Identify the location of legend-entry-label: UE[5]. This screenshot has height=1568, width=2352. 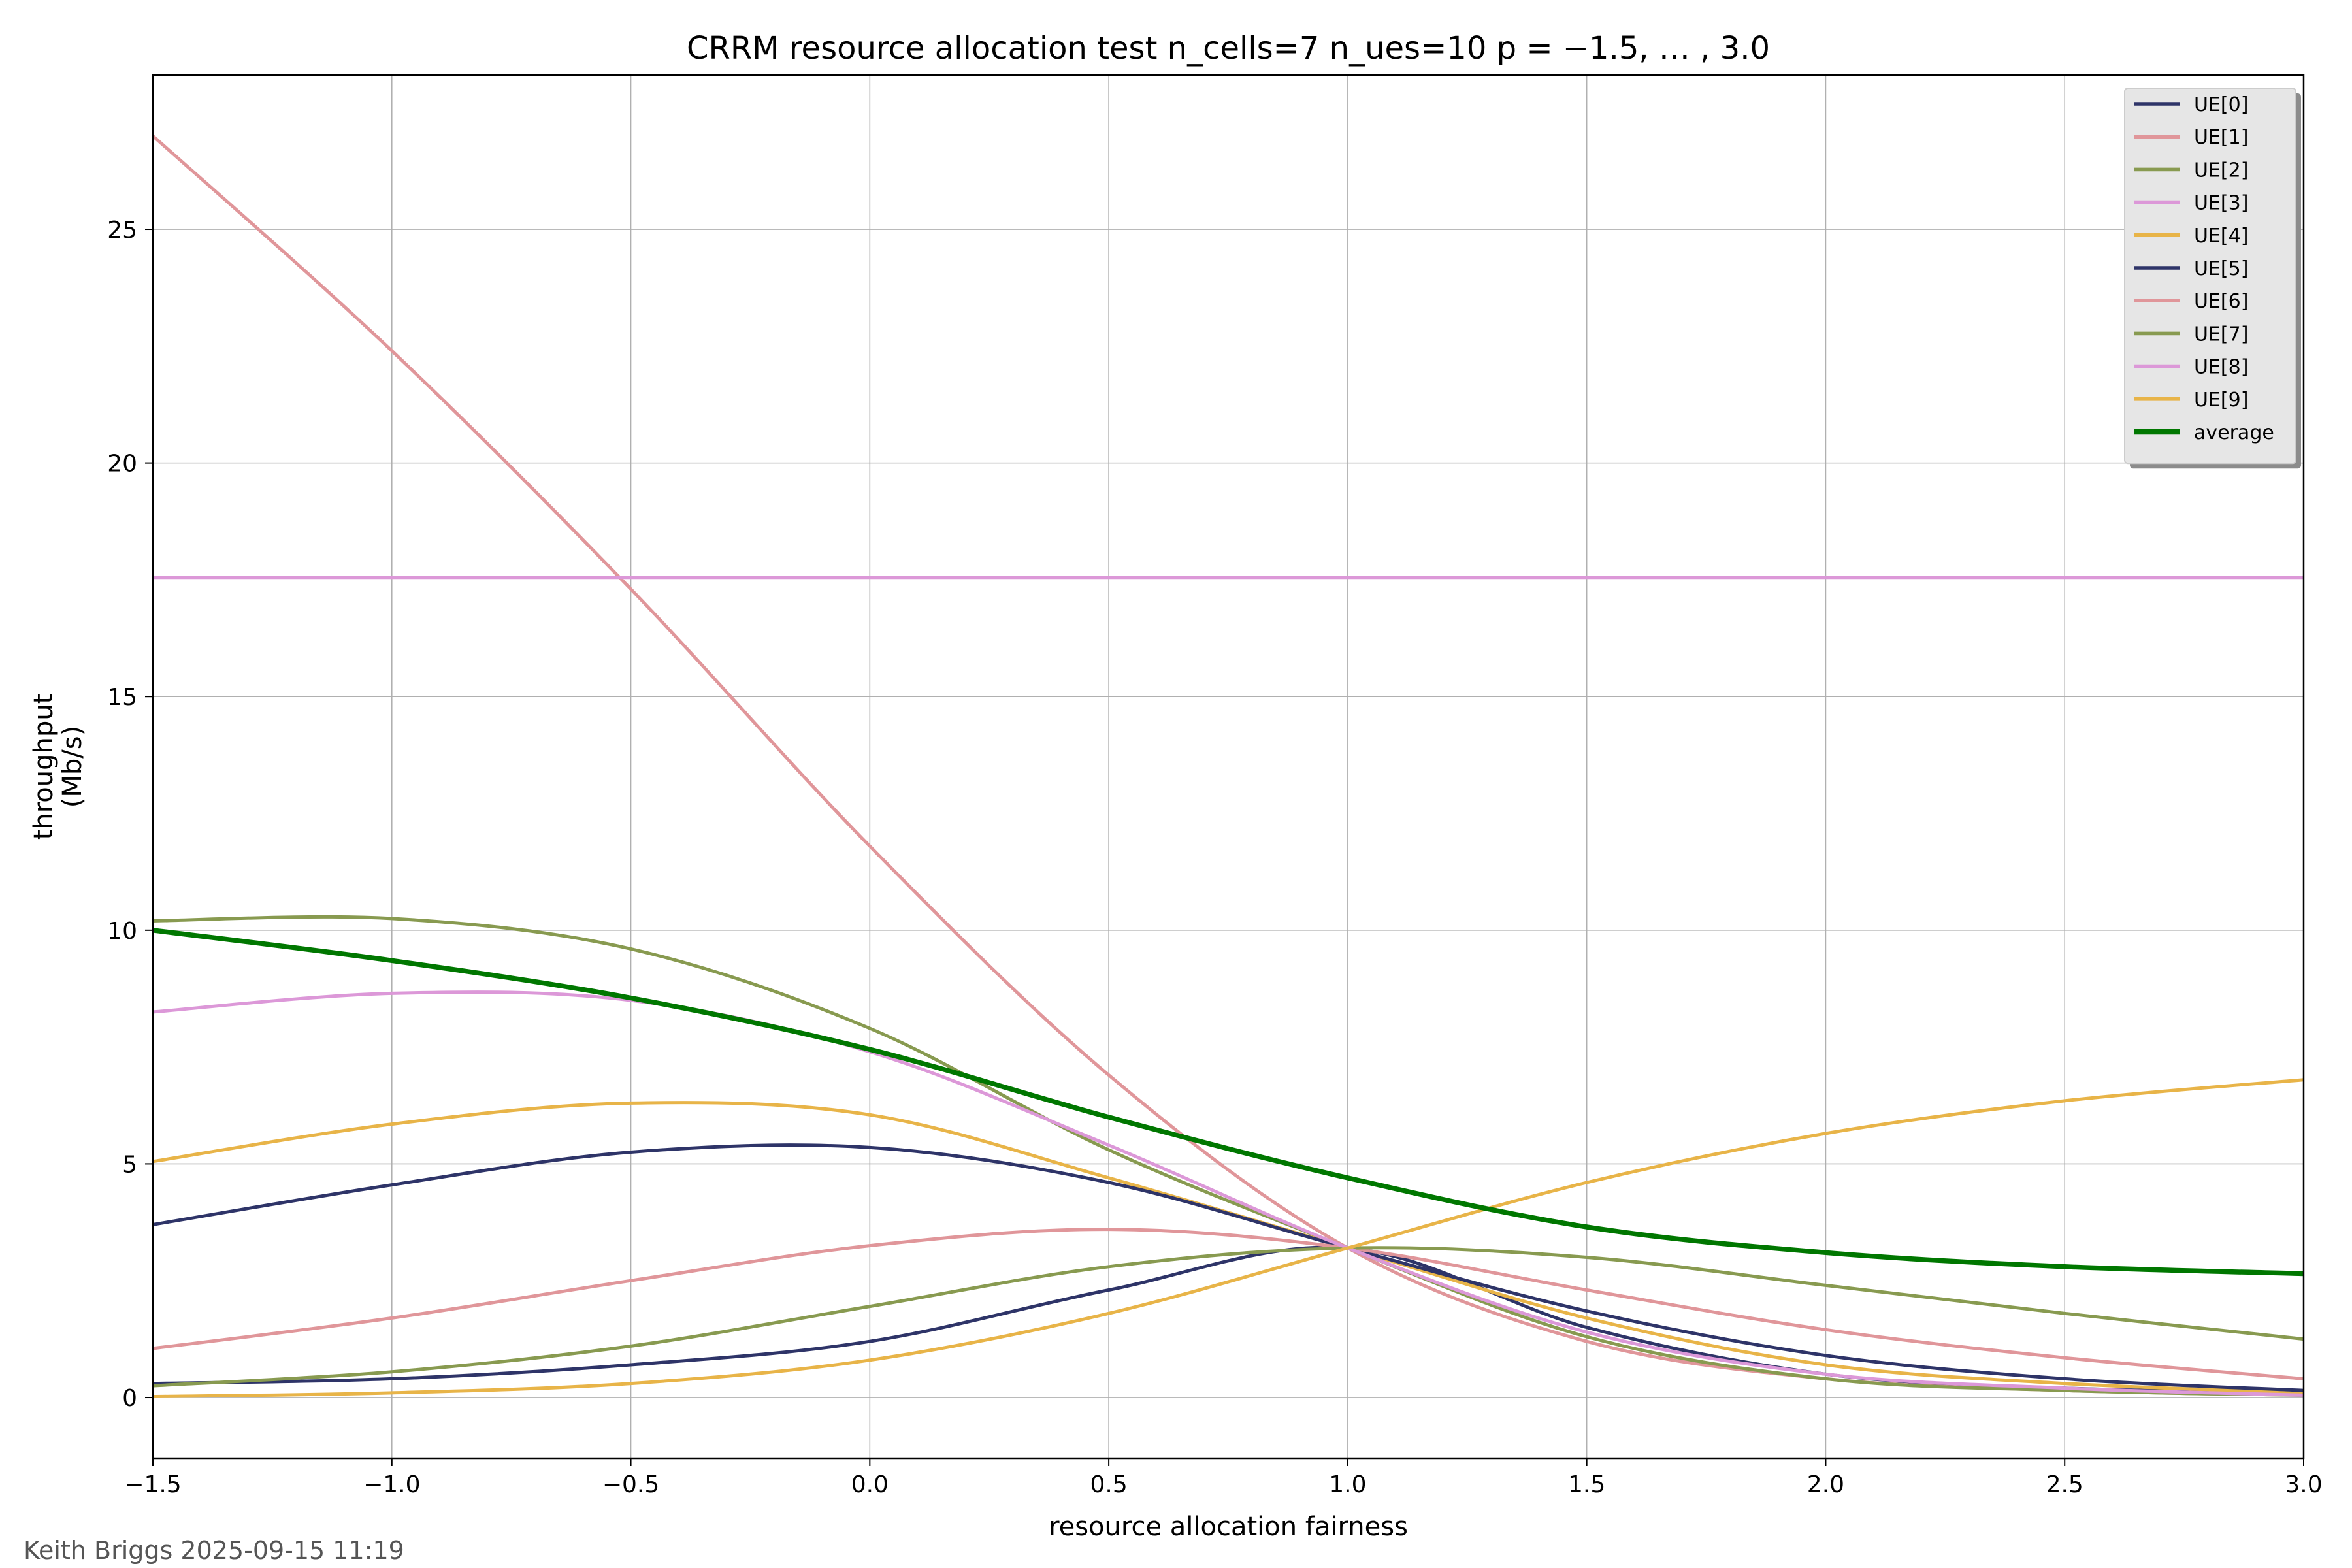
(2221, 268).